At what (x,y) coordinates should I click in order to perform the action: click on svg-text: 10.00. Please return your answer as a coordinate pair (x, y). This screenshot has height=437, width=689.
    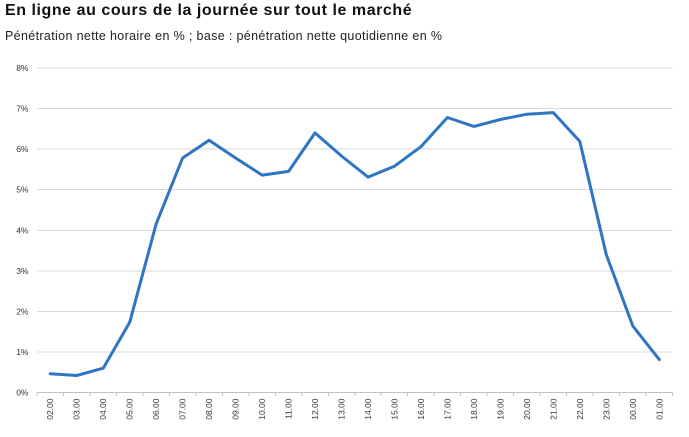
    Looking at the image, I should click on (262, 409).